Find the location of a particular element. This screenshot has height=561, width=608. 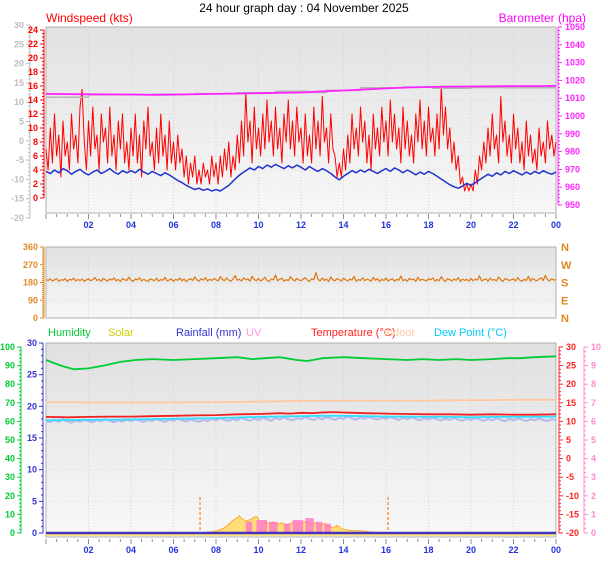

svg-text: 00 is located at coordinates (556, 550).